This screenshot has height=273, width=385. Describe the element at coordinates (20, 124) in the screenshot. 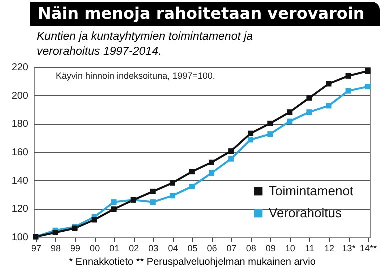

I see `y-tick-label: 180` at that location.